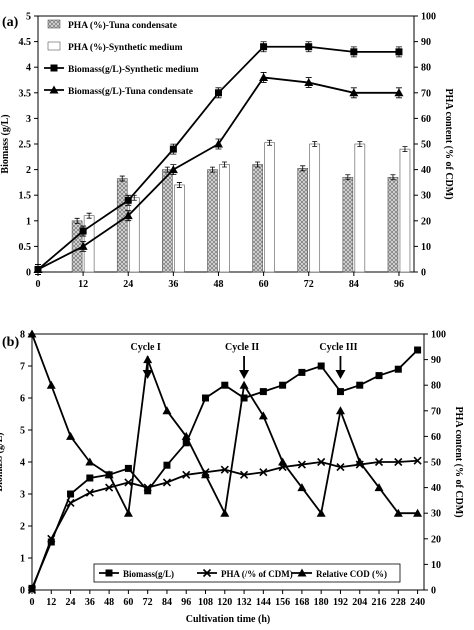  Describe the element at coordinates (399, 284) in the screenshot. I see `x-tick-label: 96` at that location.